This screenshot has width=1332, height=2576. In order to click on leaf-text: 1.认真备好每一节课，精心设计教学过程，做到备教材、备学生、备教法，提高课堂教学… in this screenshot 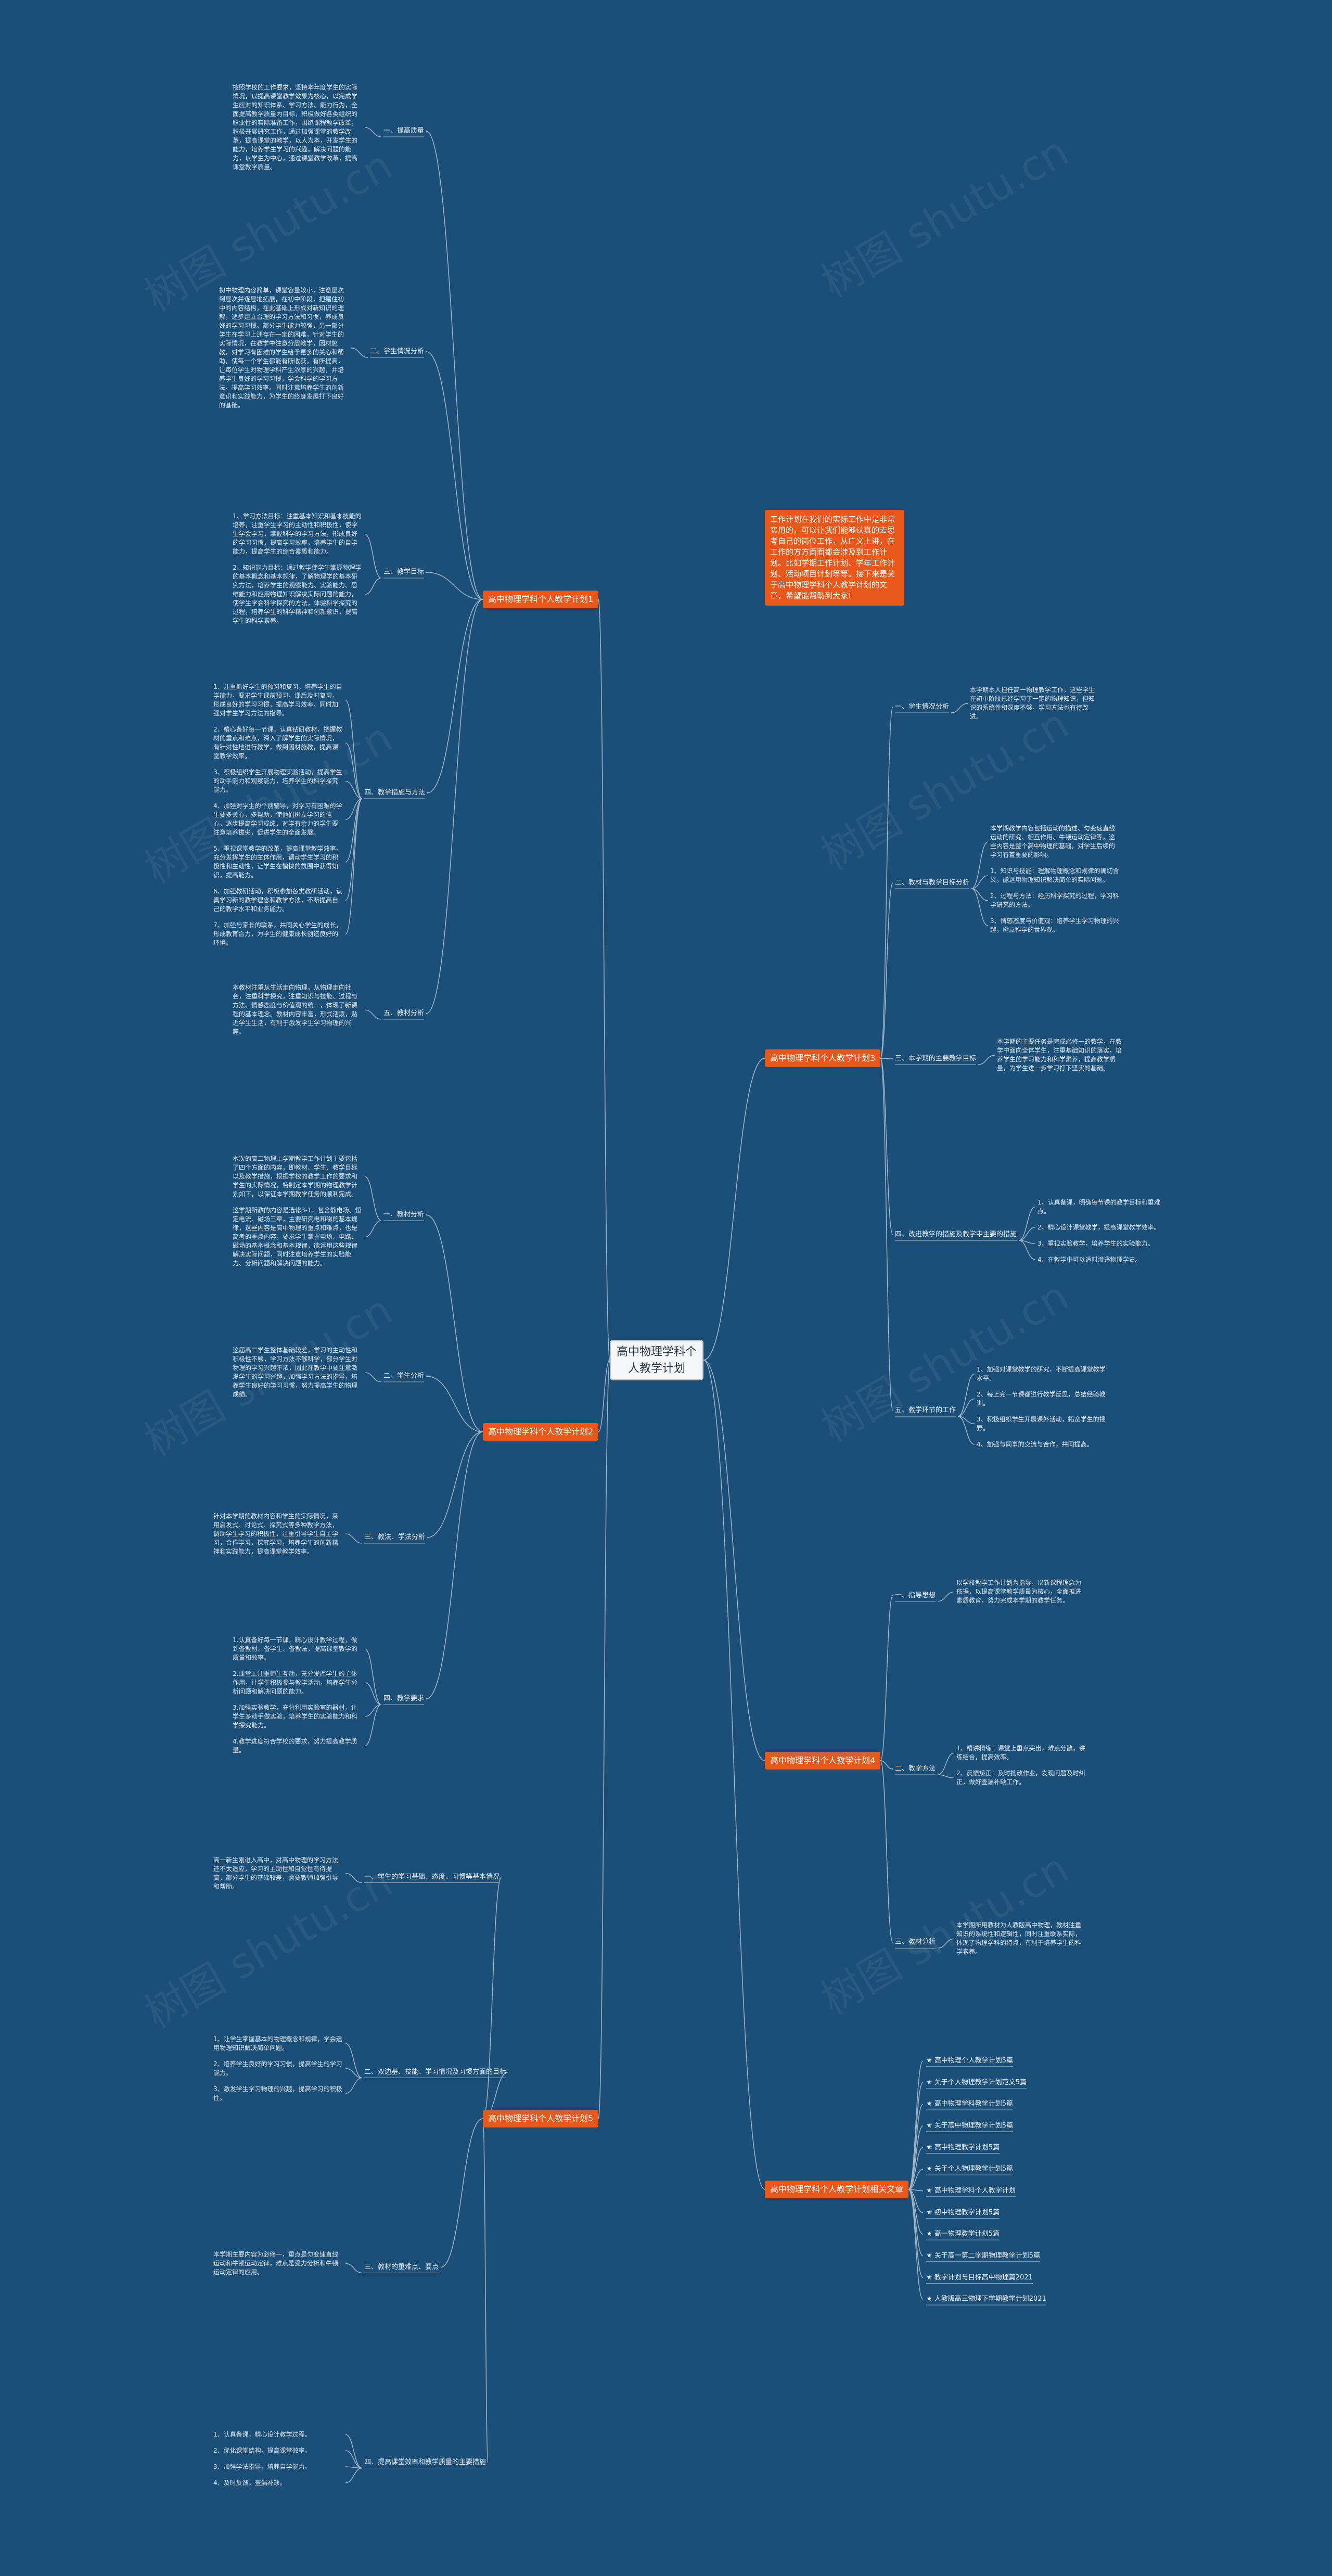, I will do `click(295, 1649)`.